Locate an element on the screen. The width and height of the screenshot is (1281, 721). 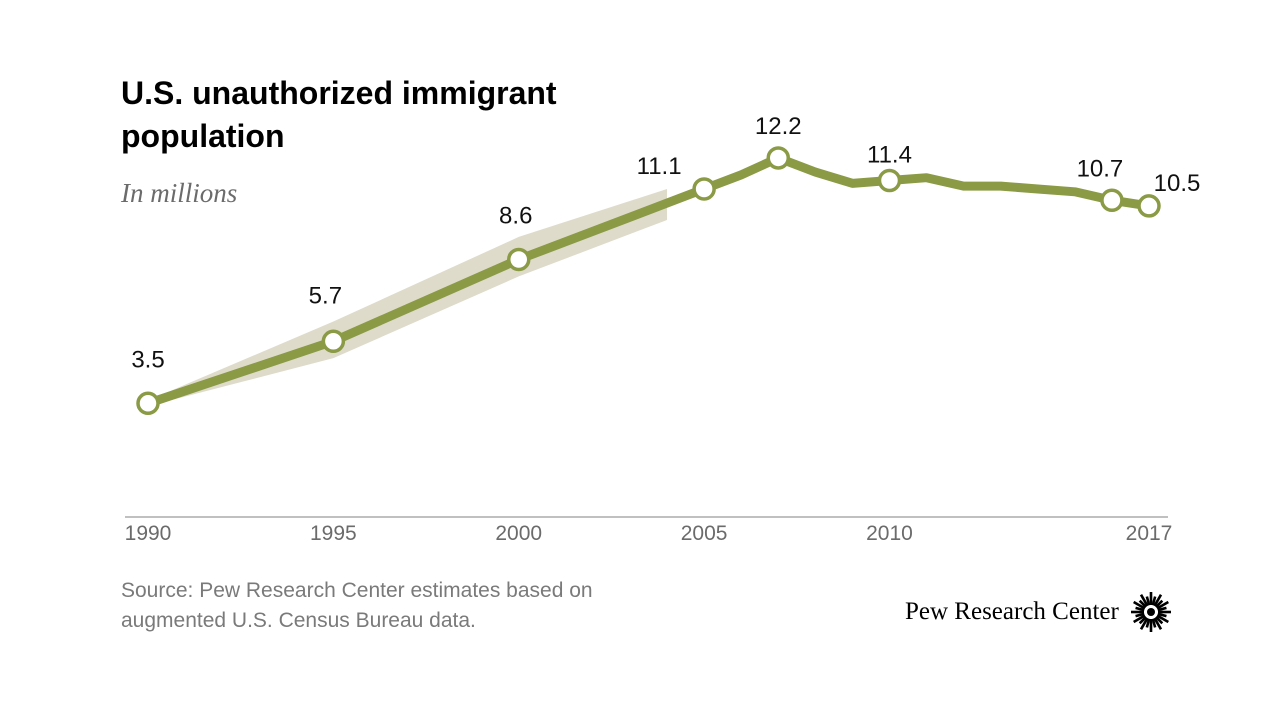
chart-subtitle: In millions is located at coordinates (179, 193).